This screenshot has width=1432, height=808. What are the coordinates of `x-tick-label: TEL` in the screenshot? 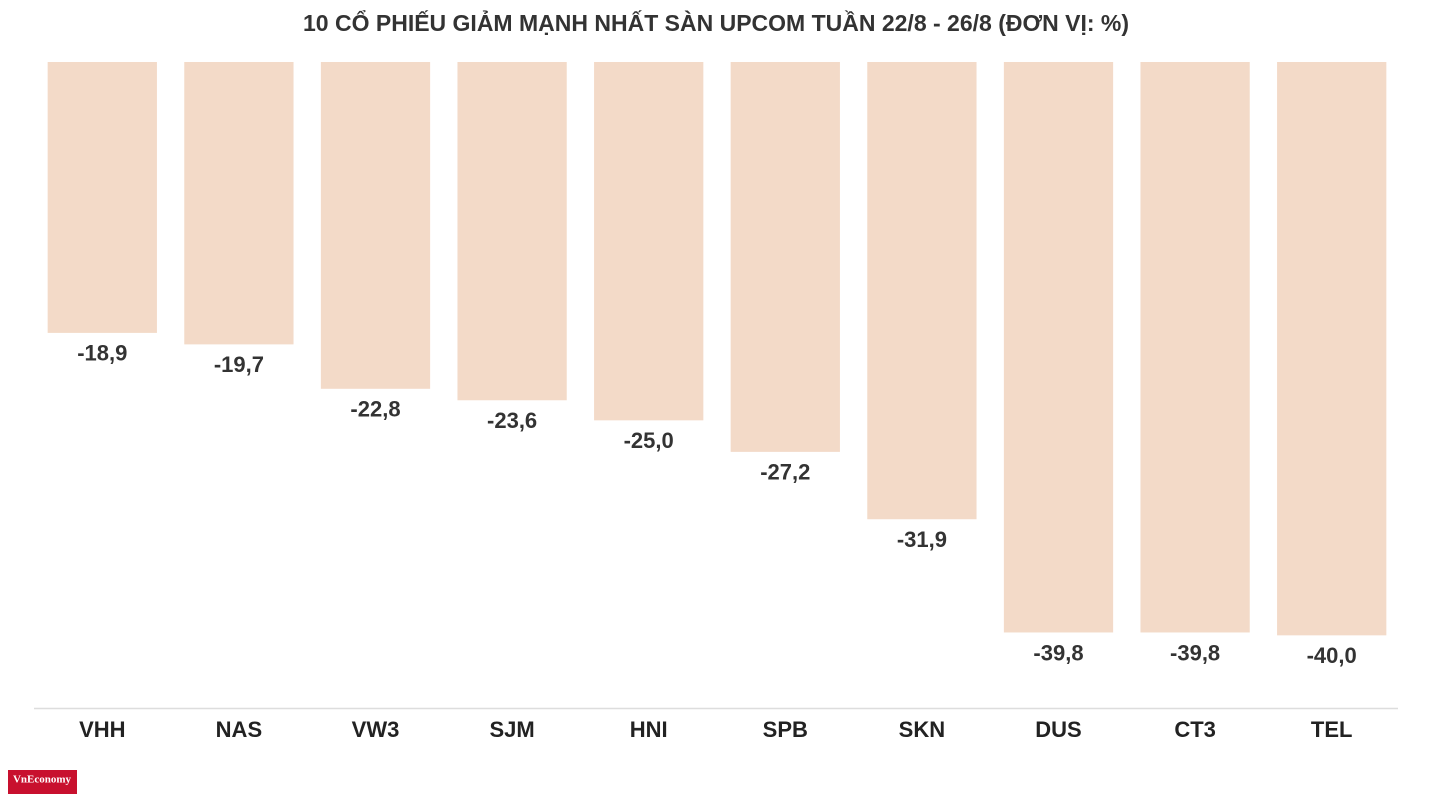 It's located at (1332, 729).